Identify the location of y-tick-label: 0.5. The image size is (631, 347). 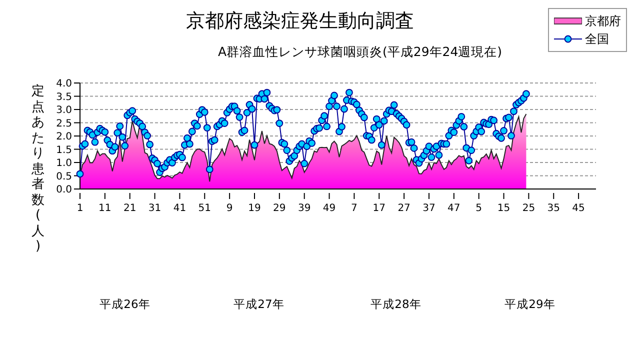
(64, 176).